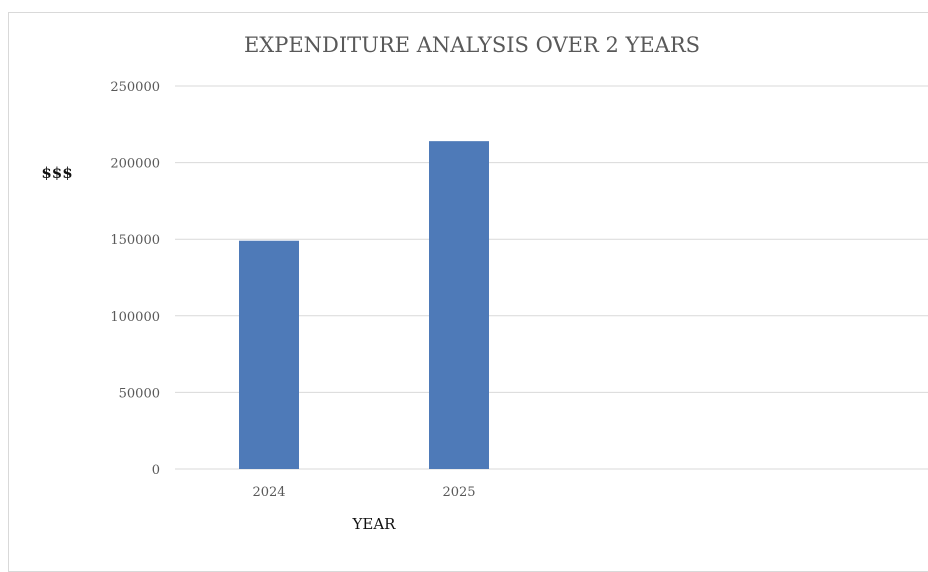  I want to click on x-tick-label: 2025, so click(458, 492).